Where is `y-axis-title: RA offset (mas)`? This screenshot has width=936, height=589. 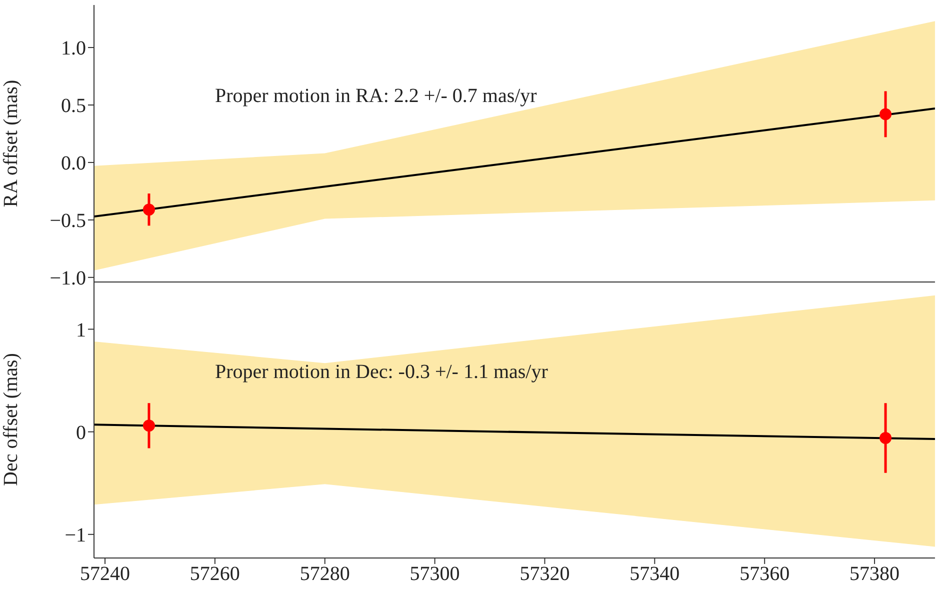
y-axis-title: RA offset (mas) is located at coordinates (11, 144).